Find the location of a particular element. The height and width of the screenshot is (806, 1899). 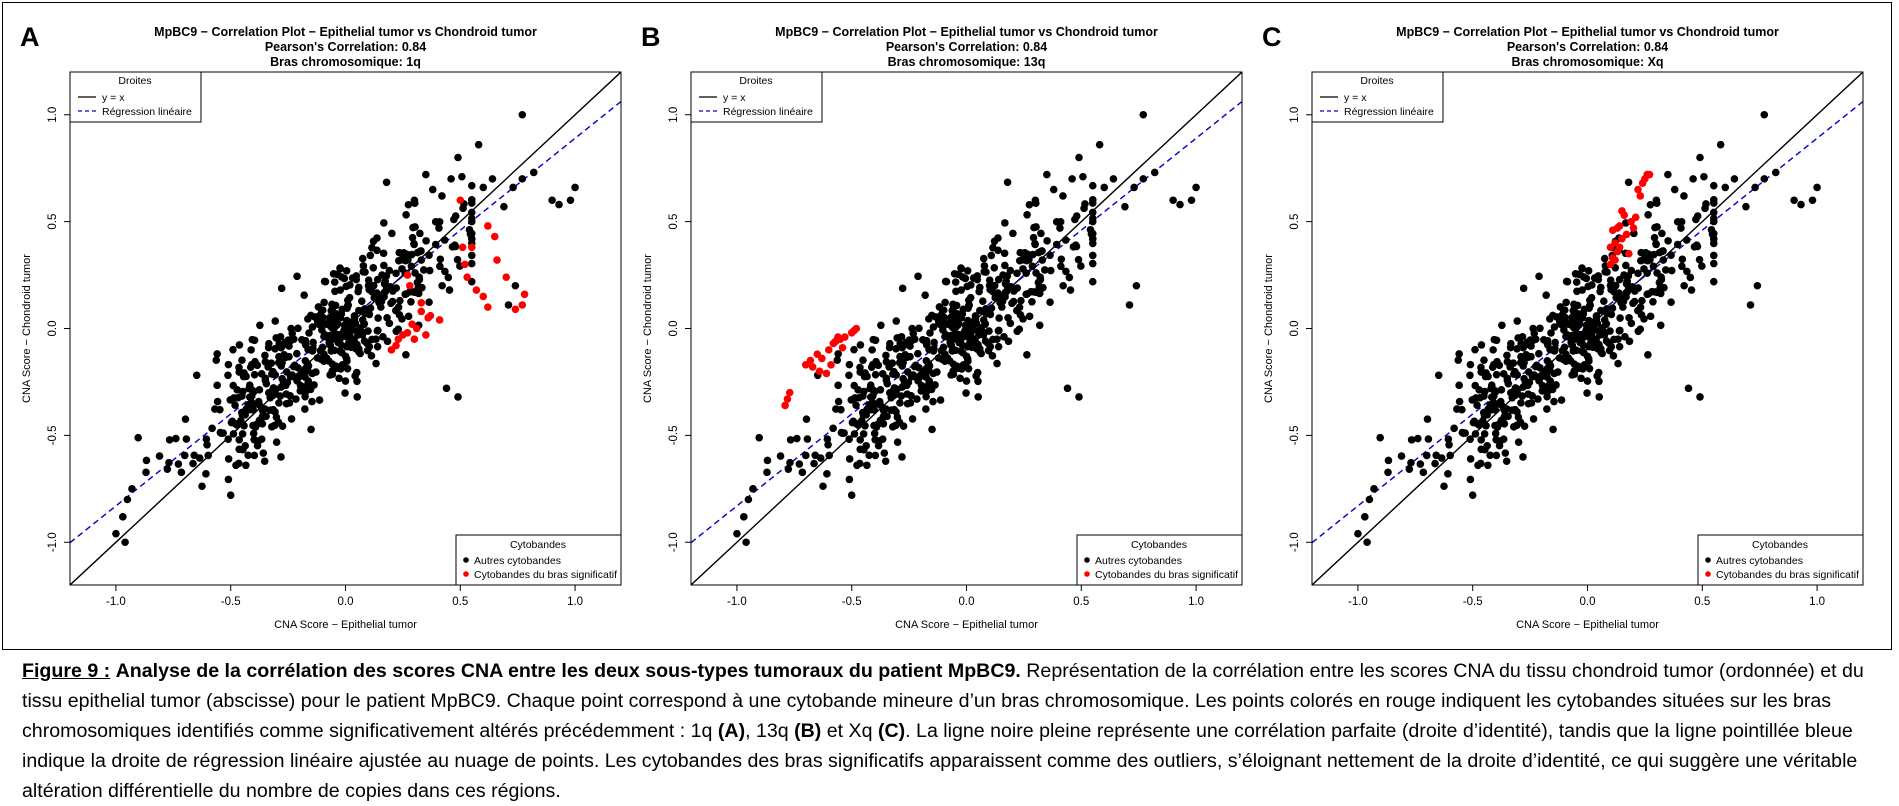

y-tick-label: -0.5 is located at coordinates (674, 435).